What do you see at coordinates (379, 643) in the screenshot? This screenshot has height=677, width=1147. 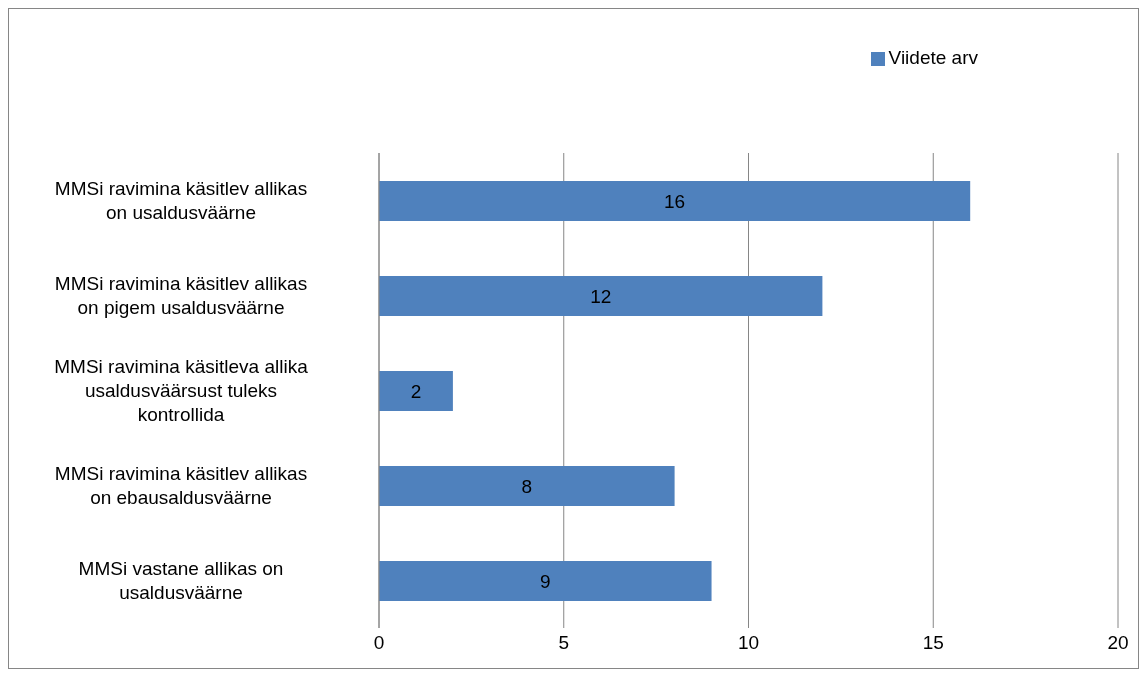 I see `x-tick-label: 0` at bounding box center [379, 643].